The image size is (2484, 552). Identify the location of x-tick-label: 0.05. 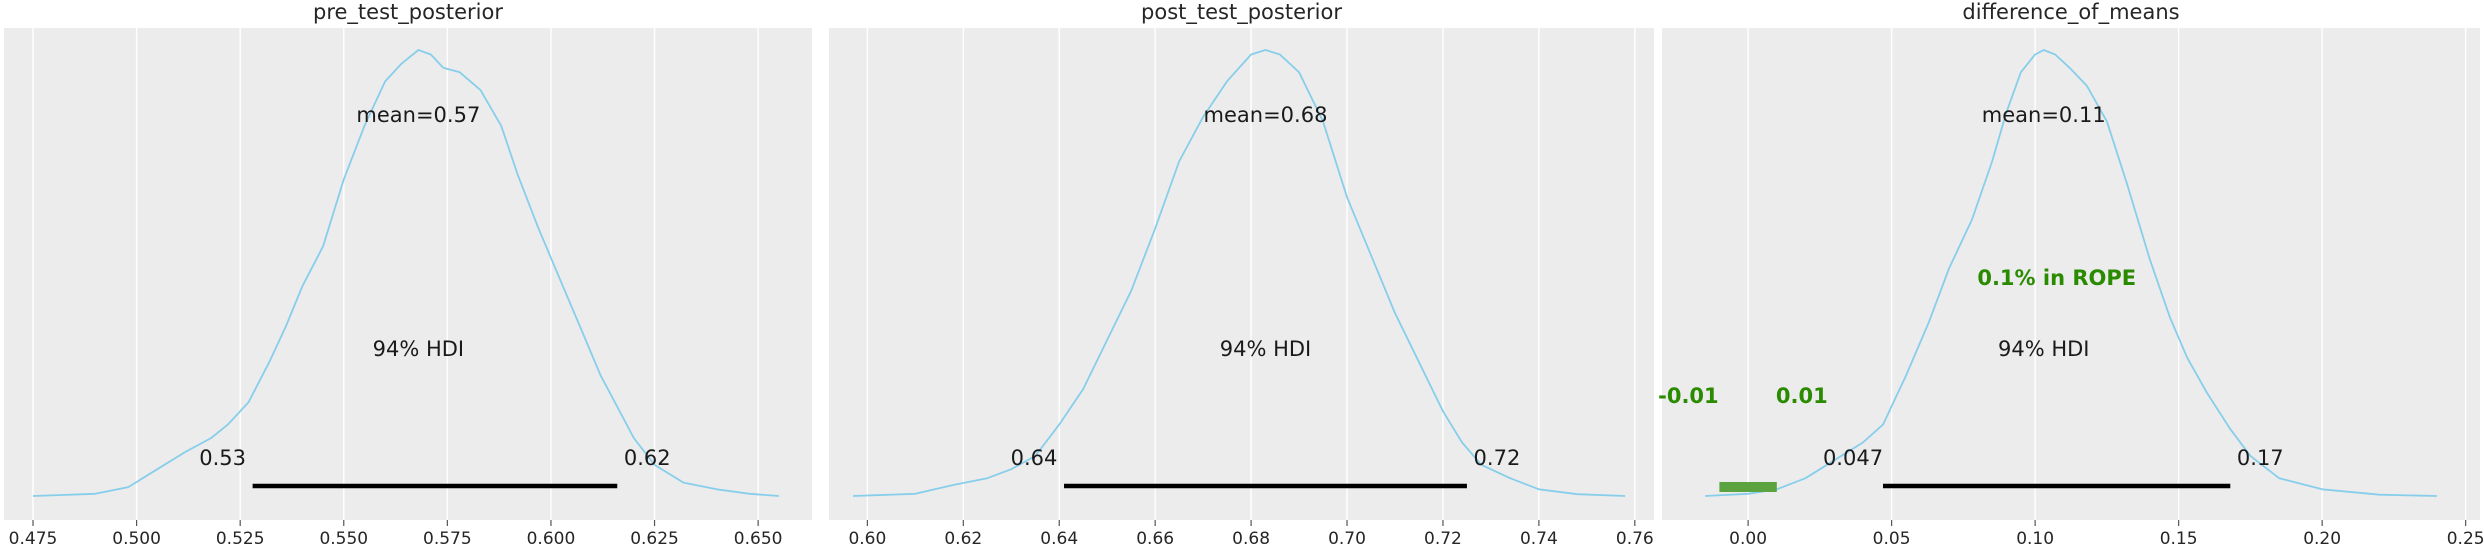
(1892, 539).